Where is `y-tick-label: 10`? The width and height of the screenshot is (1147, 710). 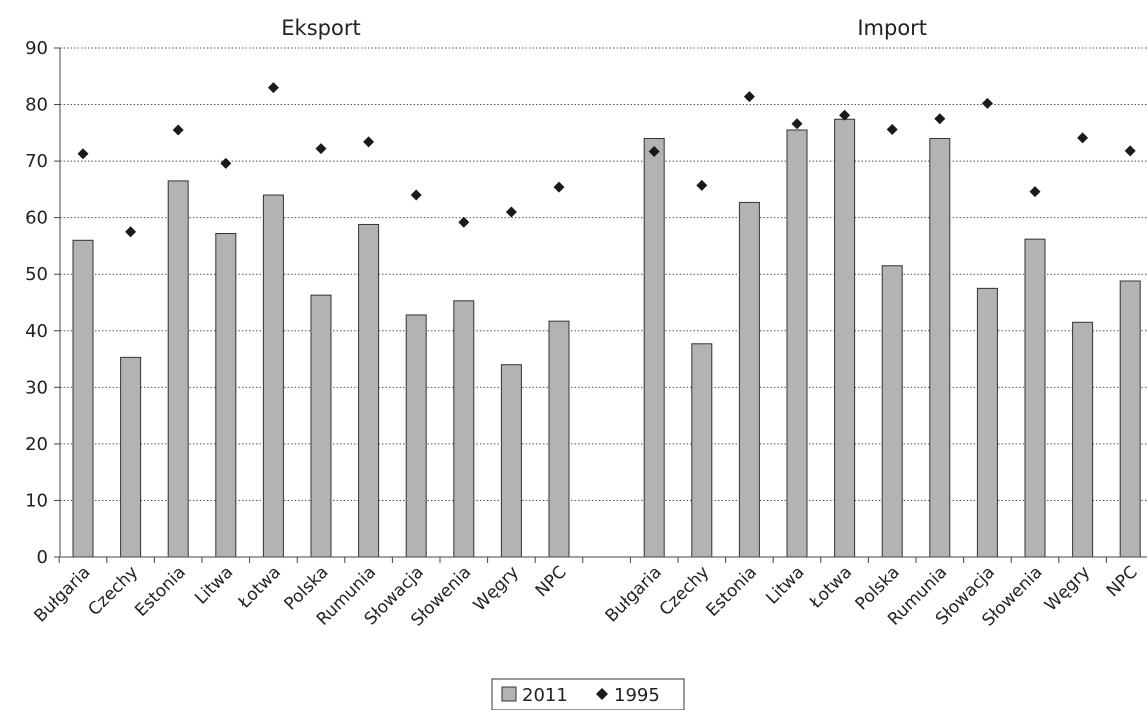
y-tick-label: 10 is located at coordinates (36, 500).